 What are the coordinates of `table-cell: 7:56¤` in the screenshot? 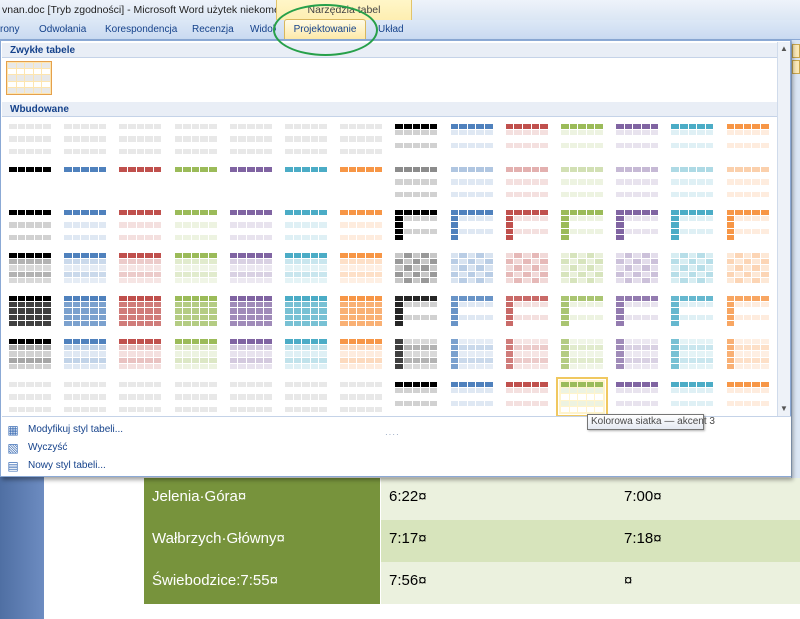 It's located at (498, 583).